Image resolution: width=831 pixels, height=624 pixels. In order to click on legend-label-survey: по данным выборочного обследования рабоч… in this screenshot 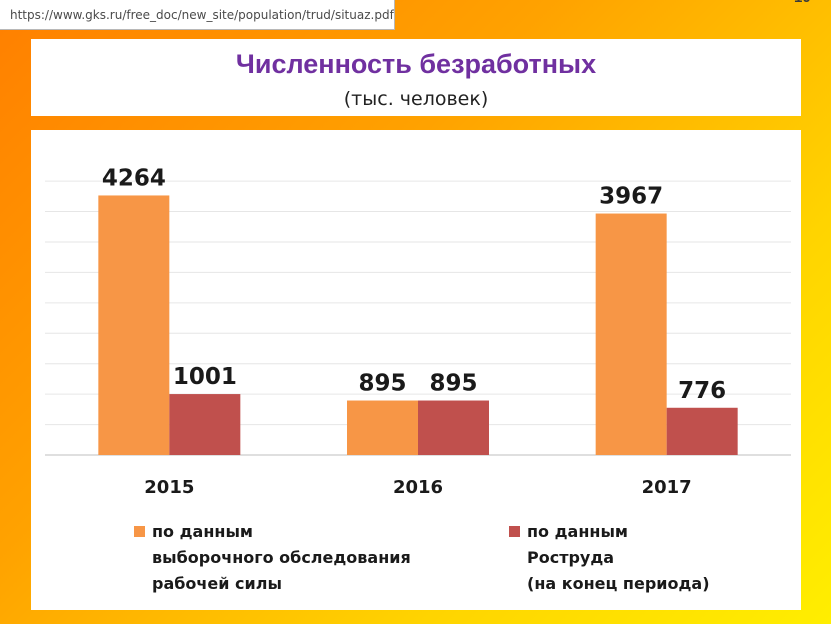, I will do `click(281, 558)`.